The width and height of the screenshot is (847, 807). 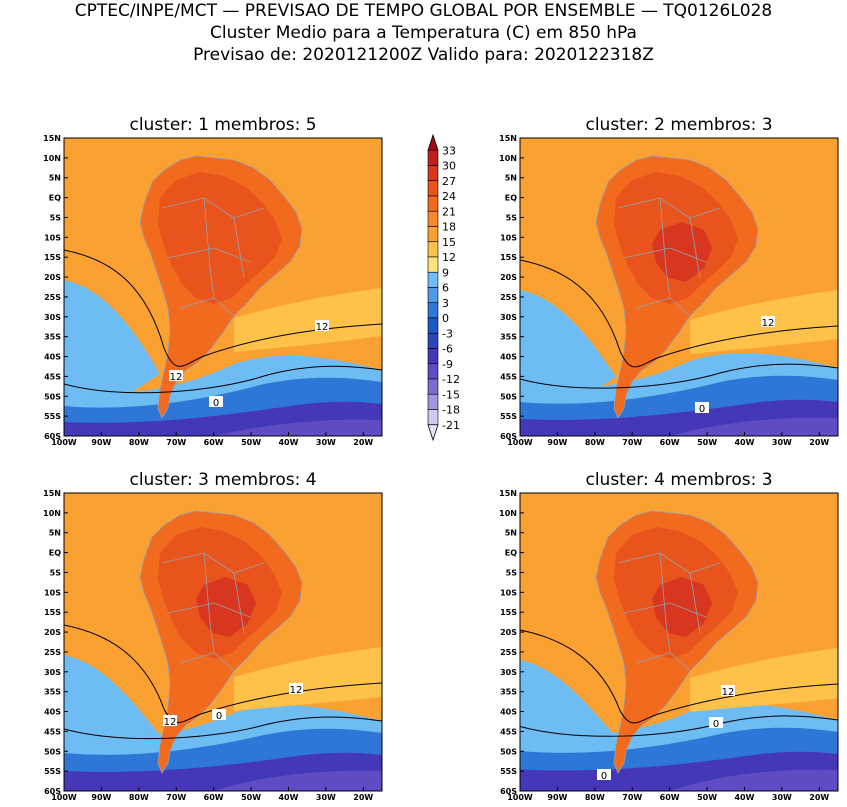 I want to click on colorbar-label: -6, so click(x=447, y=349).